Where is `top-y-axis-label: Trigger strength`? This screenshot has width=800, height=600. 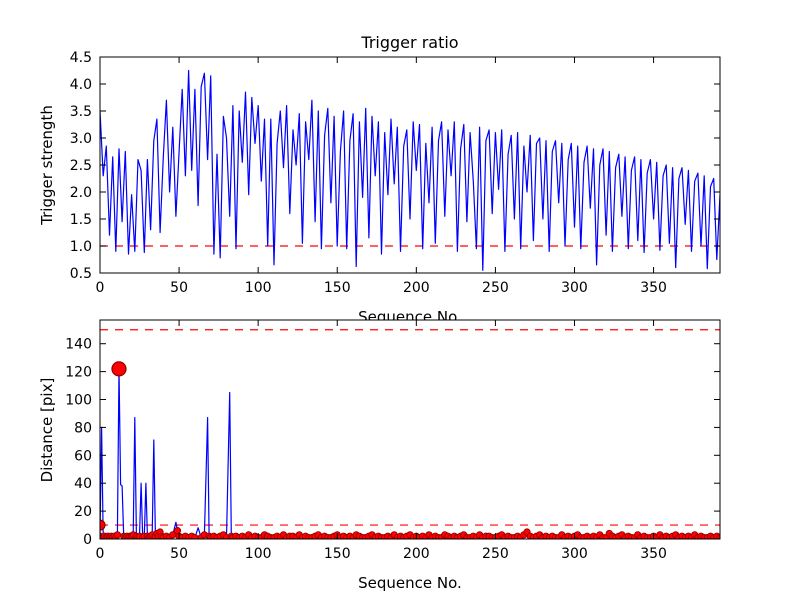
top-y-axis-label: Trigger strength is located at coordinates (47, 165).